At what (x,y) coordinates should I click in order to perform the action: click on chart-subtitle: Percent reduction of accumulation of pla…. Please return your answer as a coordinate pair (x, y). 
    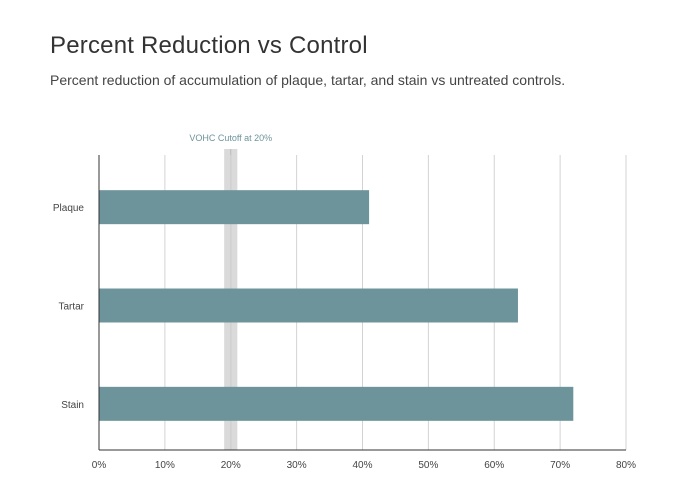
    Looking at the image, I should click on (308, 80).